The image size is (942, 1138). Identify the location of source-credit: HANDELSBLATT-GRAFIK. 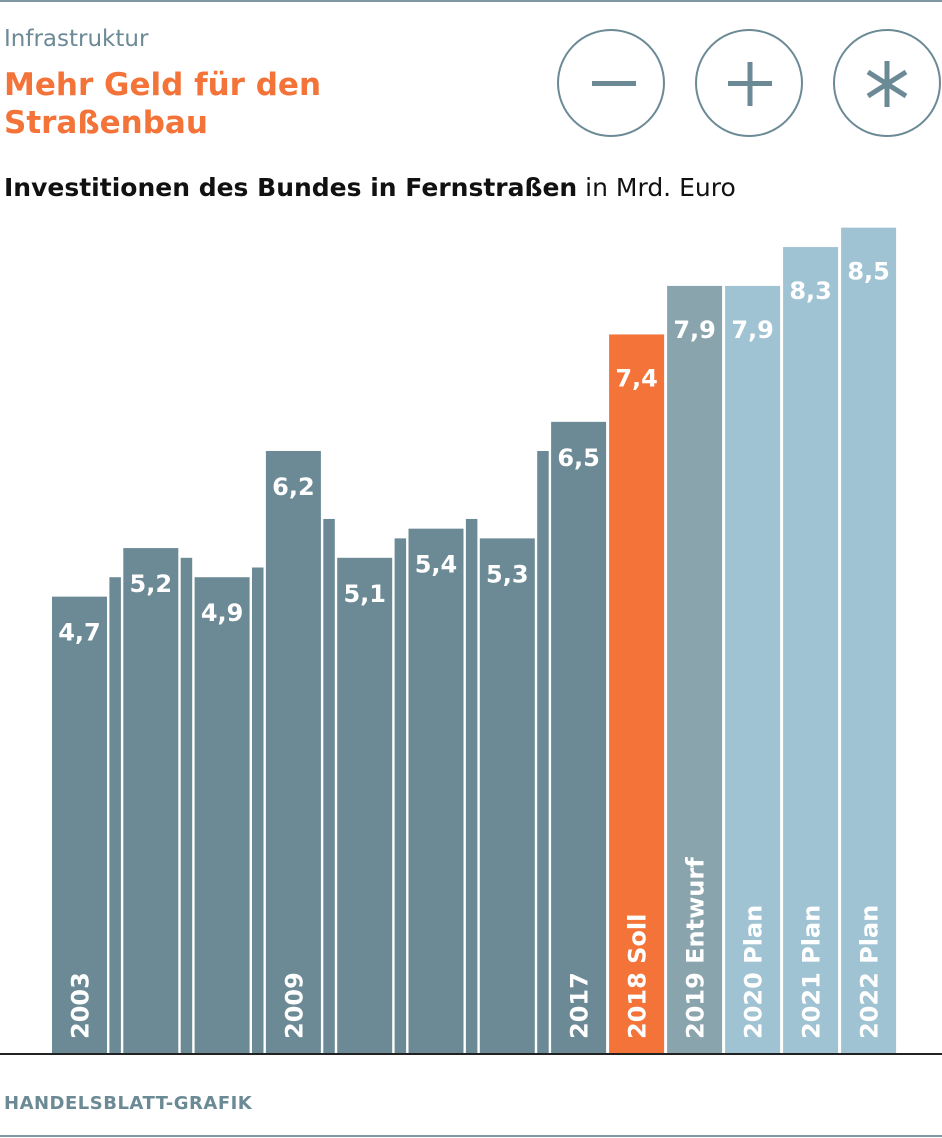
(128, 1103).